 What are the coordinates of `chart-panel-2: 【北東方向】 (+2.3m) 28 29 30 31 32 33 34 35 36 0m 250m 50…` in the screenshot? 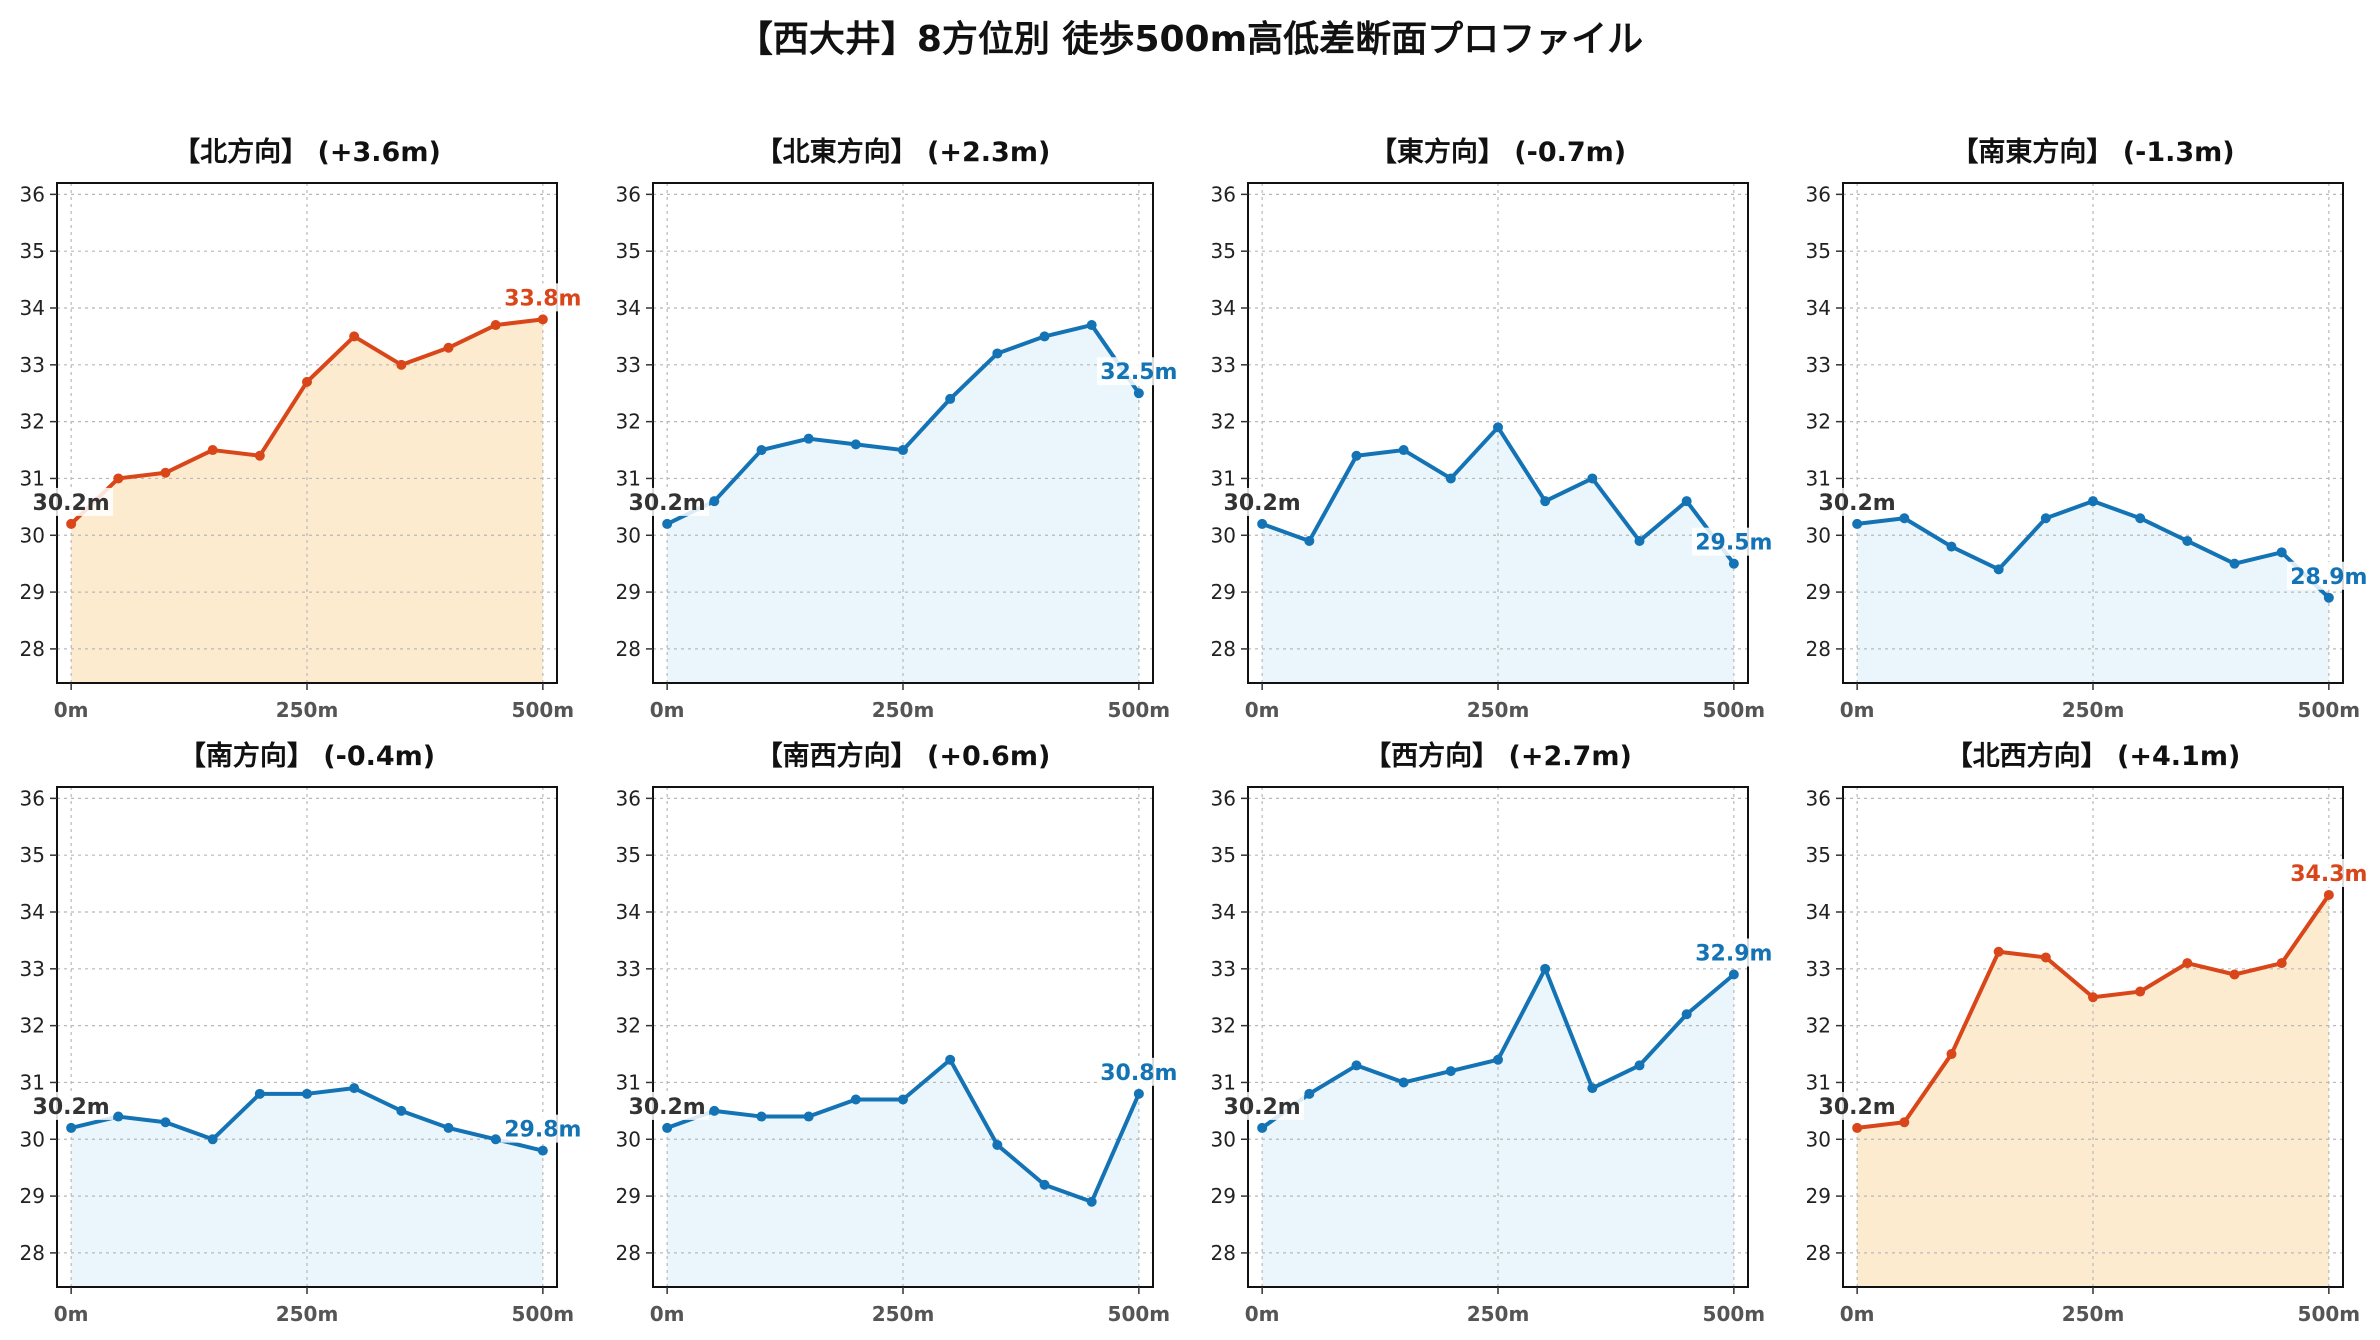 It's located at (898, 429).